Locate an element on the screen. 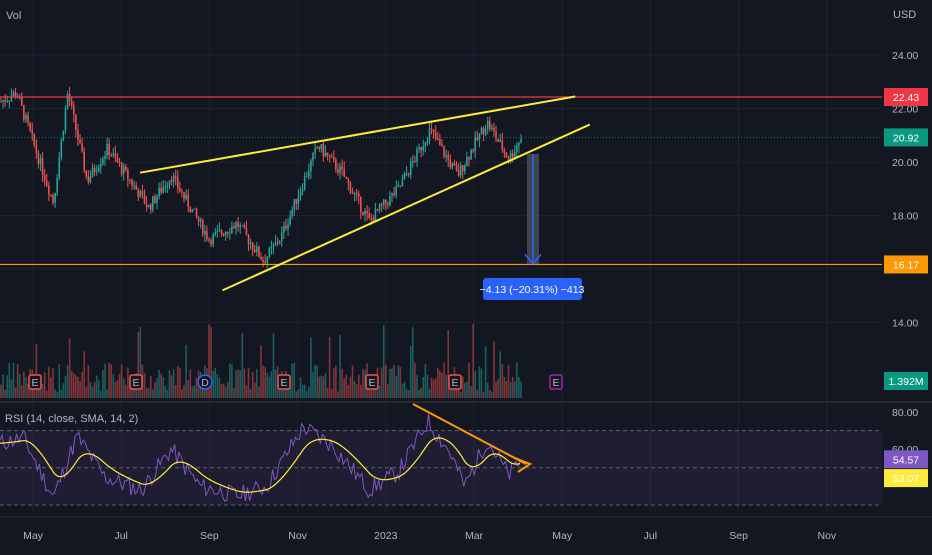 The height and width of the screenshot is (555, 932). price-axis-tick: 20.00 is located at coordinates (905, 163).